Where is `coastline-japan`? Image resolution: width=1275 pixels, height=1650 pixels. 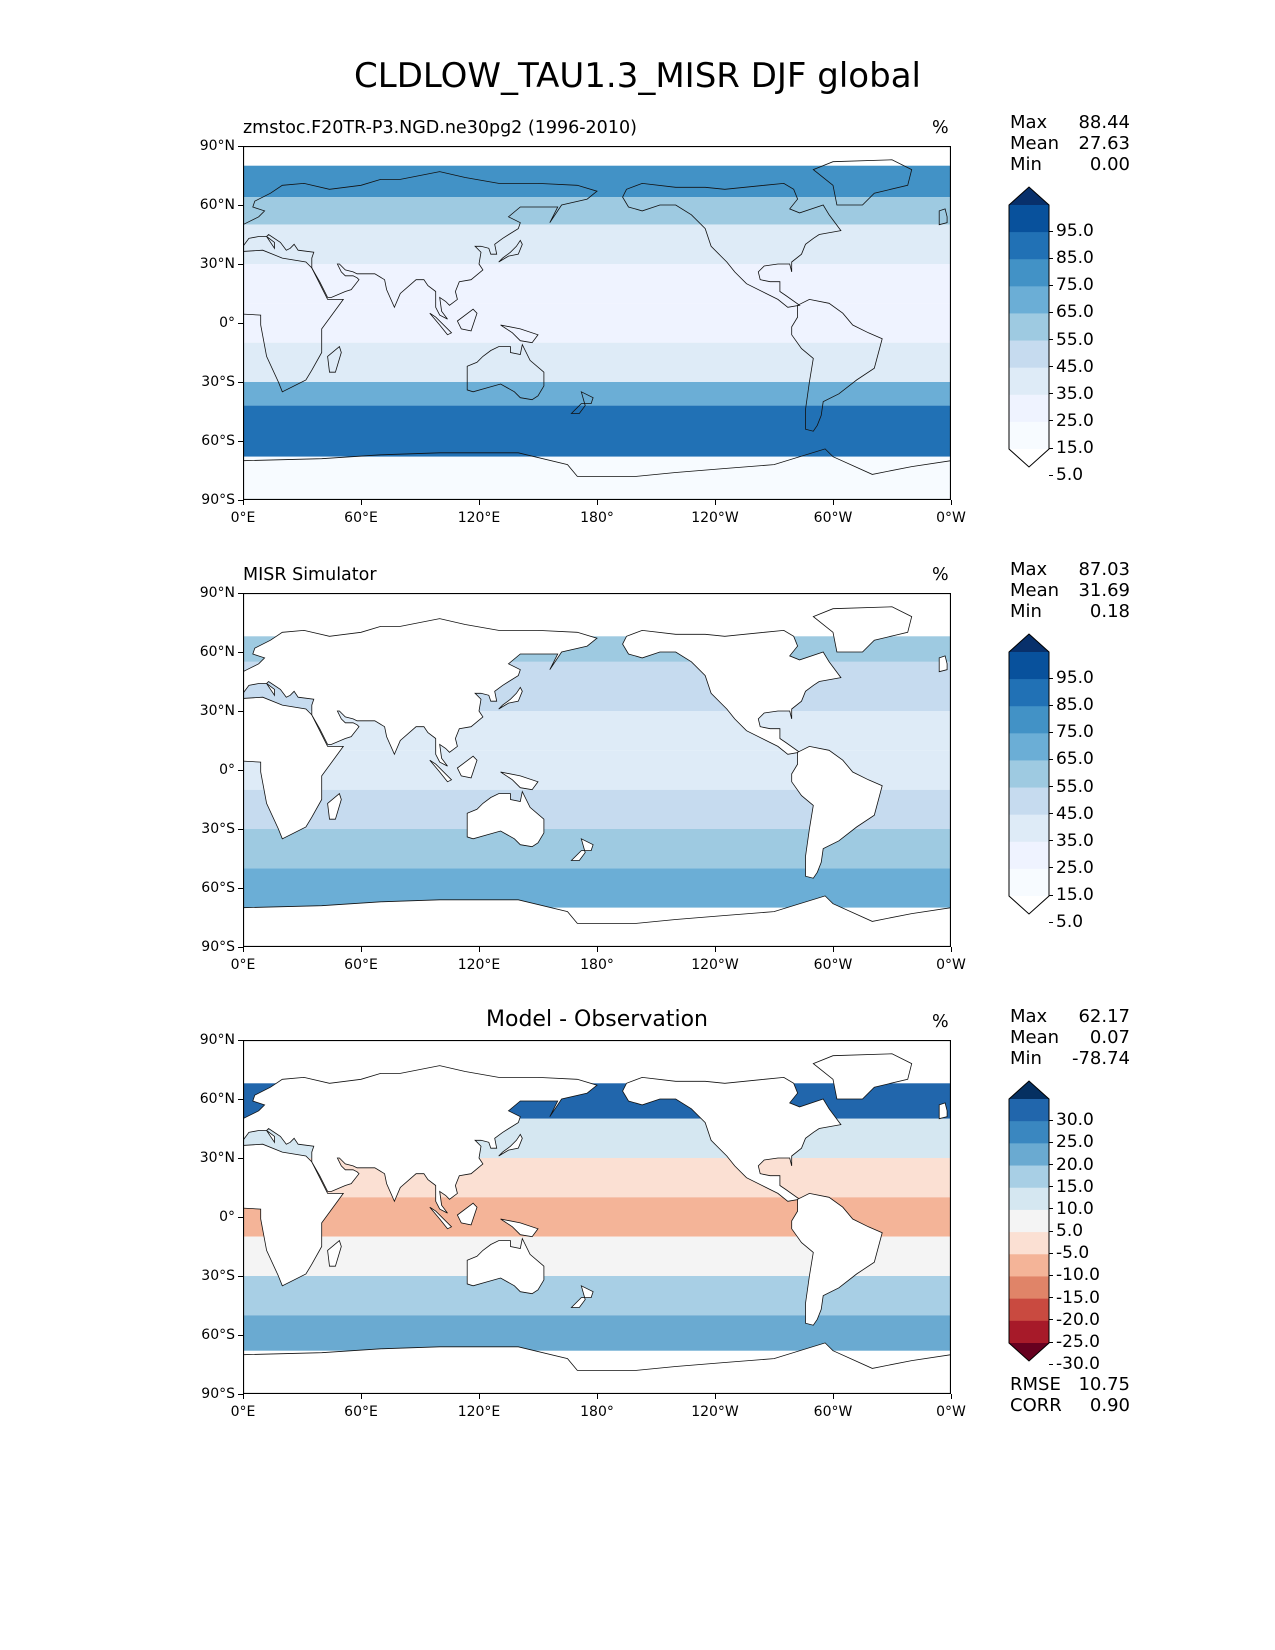 coastline-japan is located at coordinates (510, 251).